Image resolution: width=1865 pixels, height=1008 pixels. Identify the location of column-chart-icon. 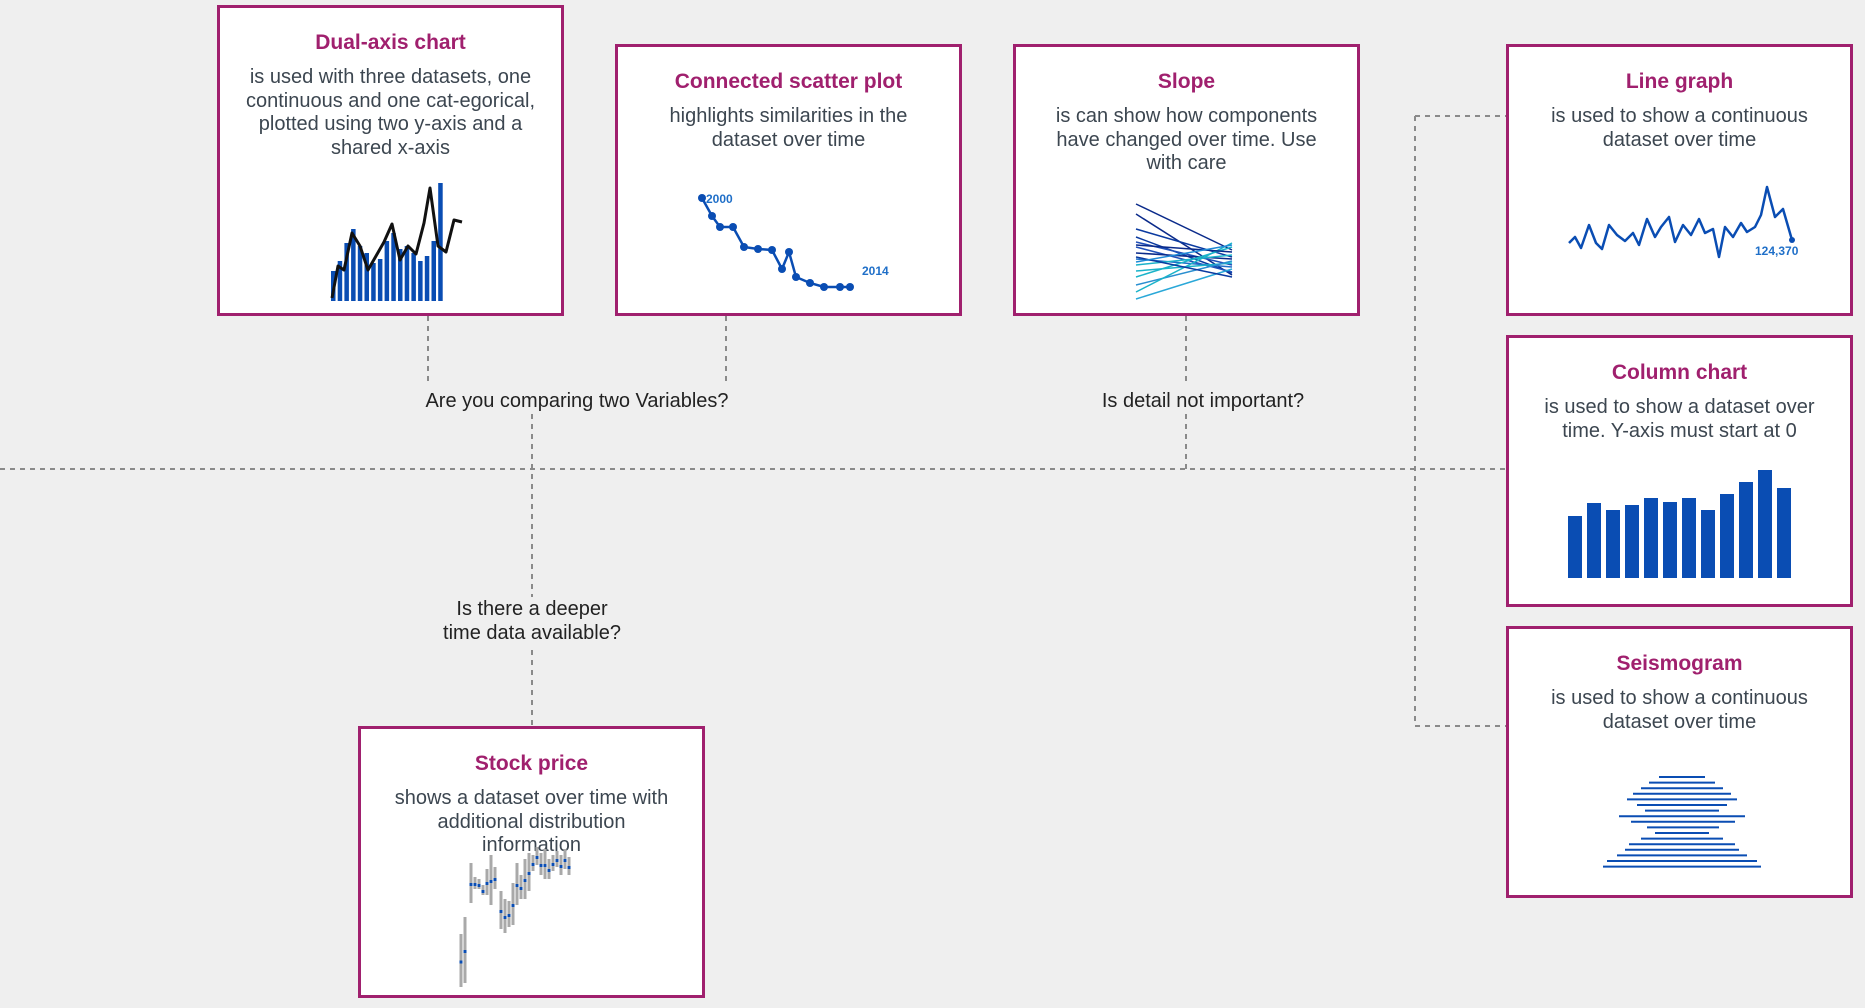
(1679, 524).